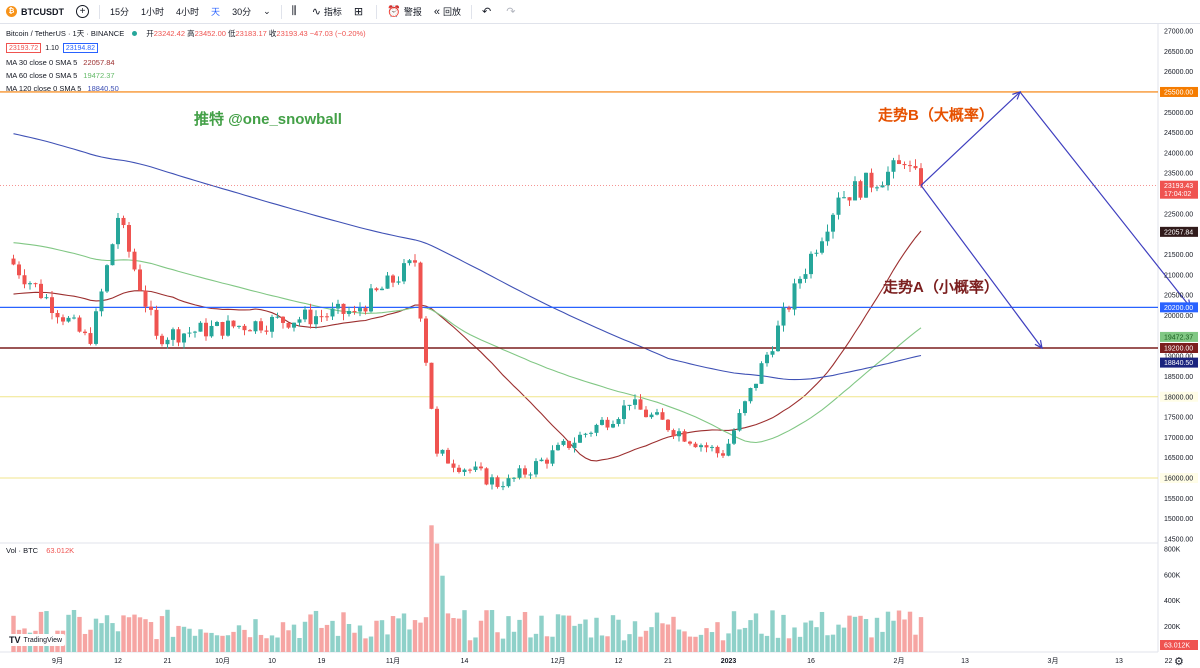 The image size is (1200, 668). I want to click on interval-15m: 15分, so click(120, 12).